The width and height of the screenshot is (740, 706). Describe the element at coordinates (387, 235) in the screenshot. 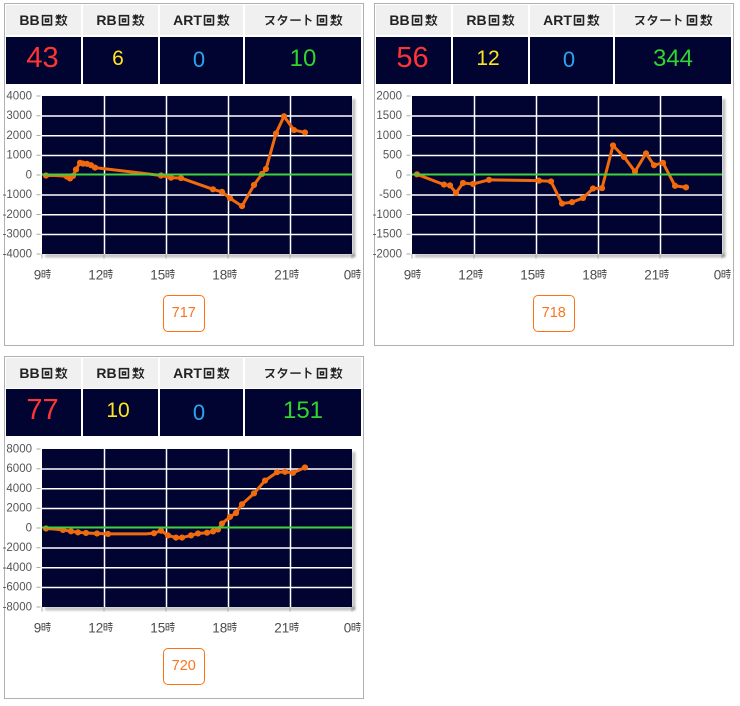

I see `svg-text: -1500` at that location.